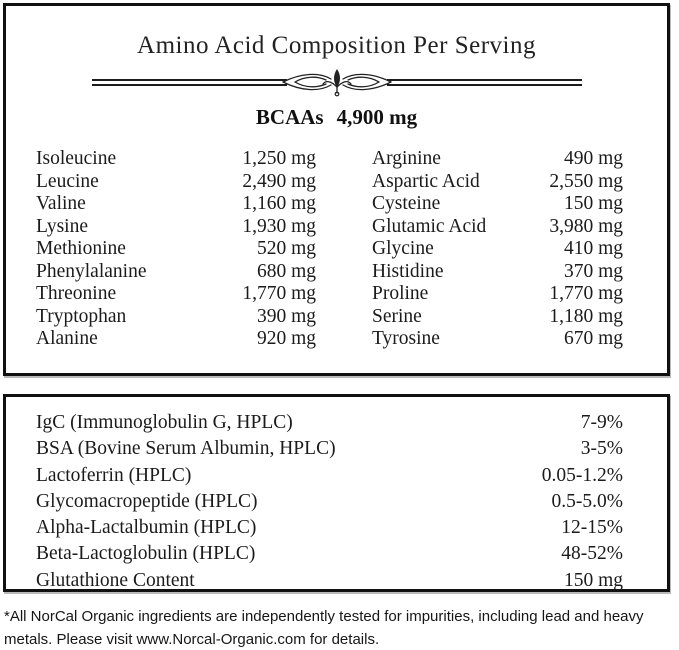 The image size is (679, 650). I want to click on amino-acid-name: Isoleucine, so click(76, 158).